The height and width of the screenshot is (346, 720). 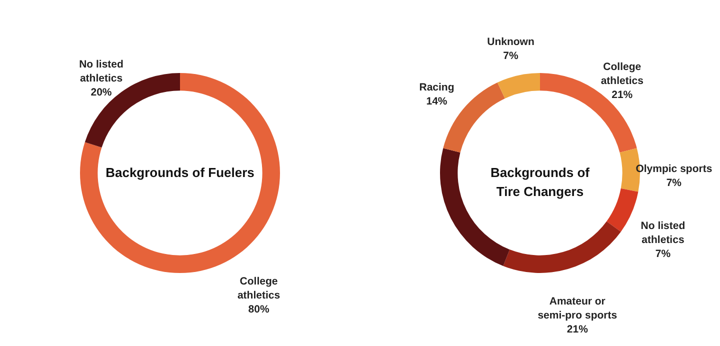 I want to click on text: Backgrounds of Fuelers, so click(x=180, y=172).